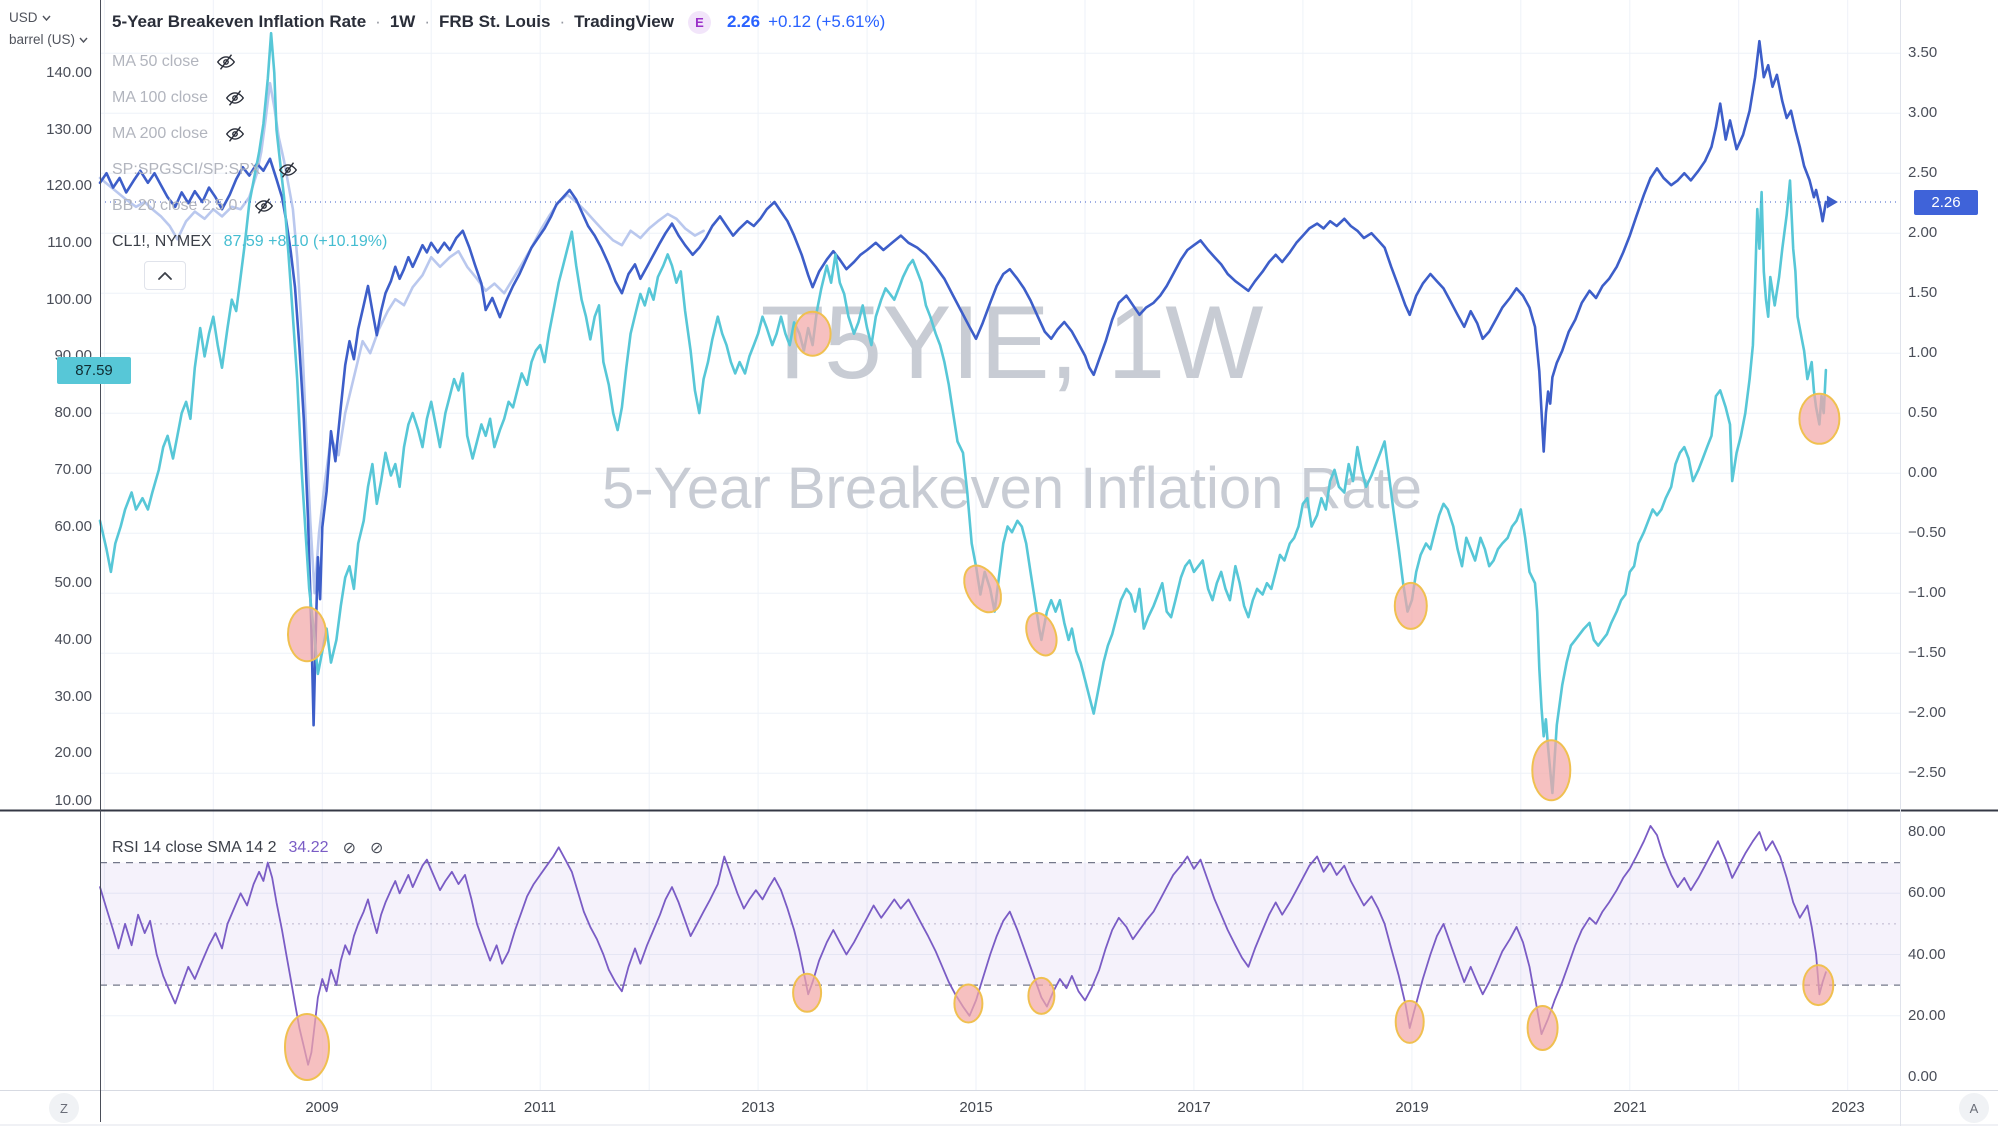 Image resolution: width=1998 pixels, height=1126 pixels. What do you see at coordinates (94, 370) in the screenshot?
I see `left-last-price-tag: 87.59` at bounding box center [94, 370].